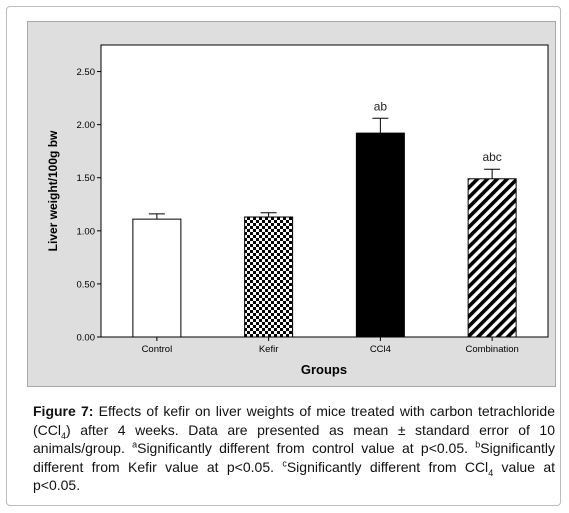  What do you see at coordinates (491, 157) in the screenshot?
I see `significance-label: abc` at bounding box center [491, 157].